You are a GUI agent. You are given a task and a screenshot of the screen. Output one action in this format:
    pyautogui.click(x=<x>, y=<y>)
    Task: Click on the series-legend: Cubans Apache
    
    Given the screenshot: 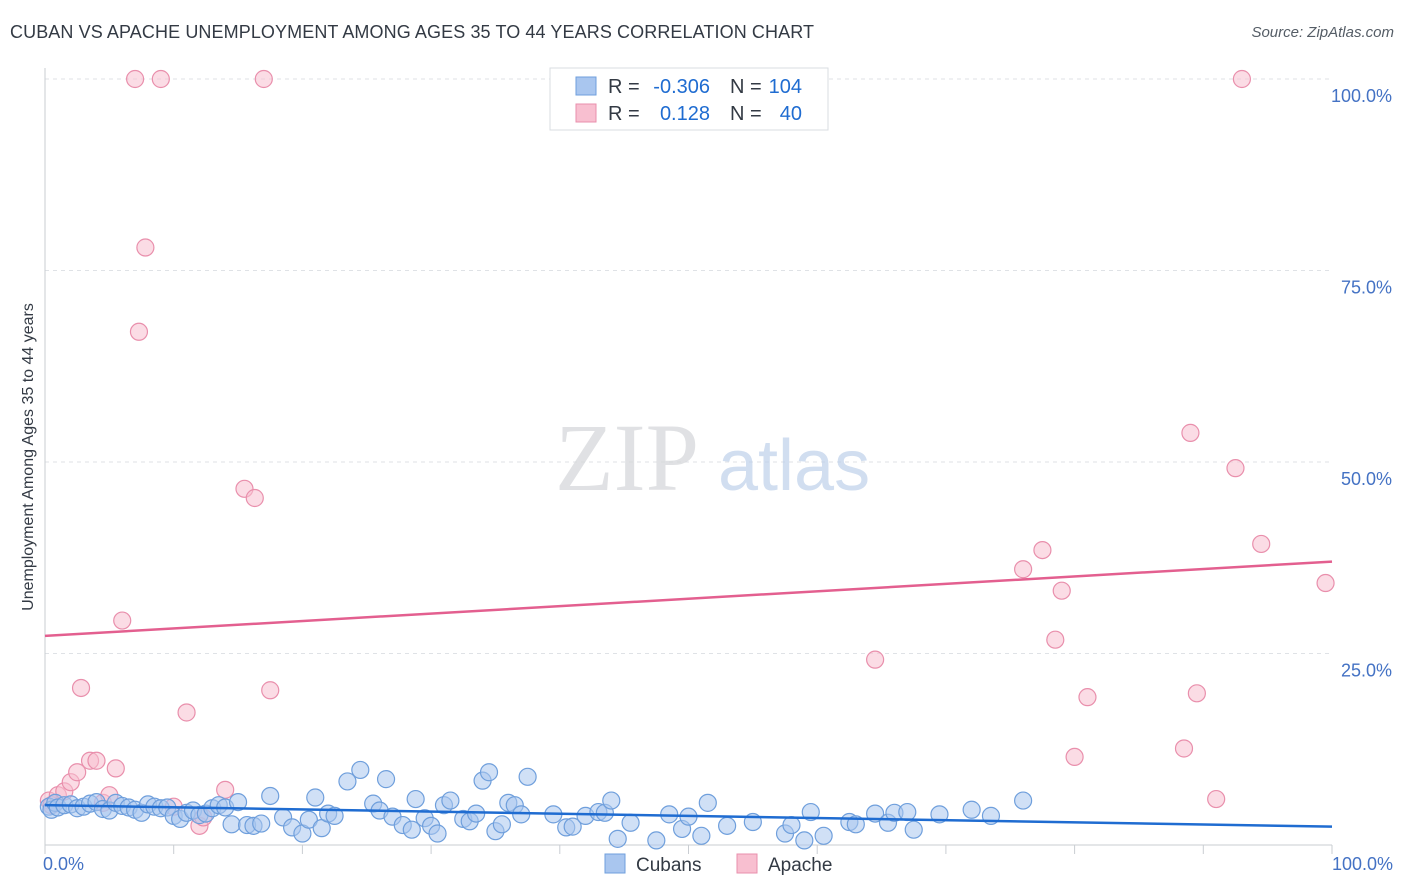 What is the action you would take?
    pyautogui.click(x=718, y=864)
    